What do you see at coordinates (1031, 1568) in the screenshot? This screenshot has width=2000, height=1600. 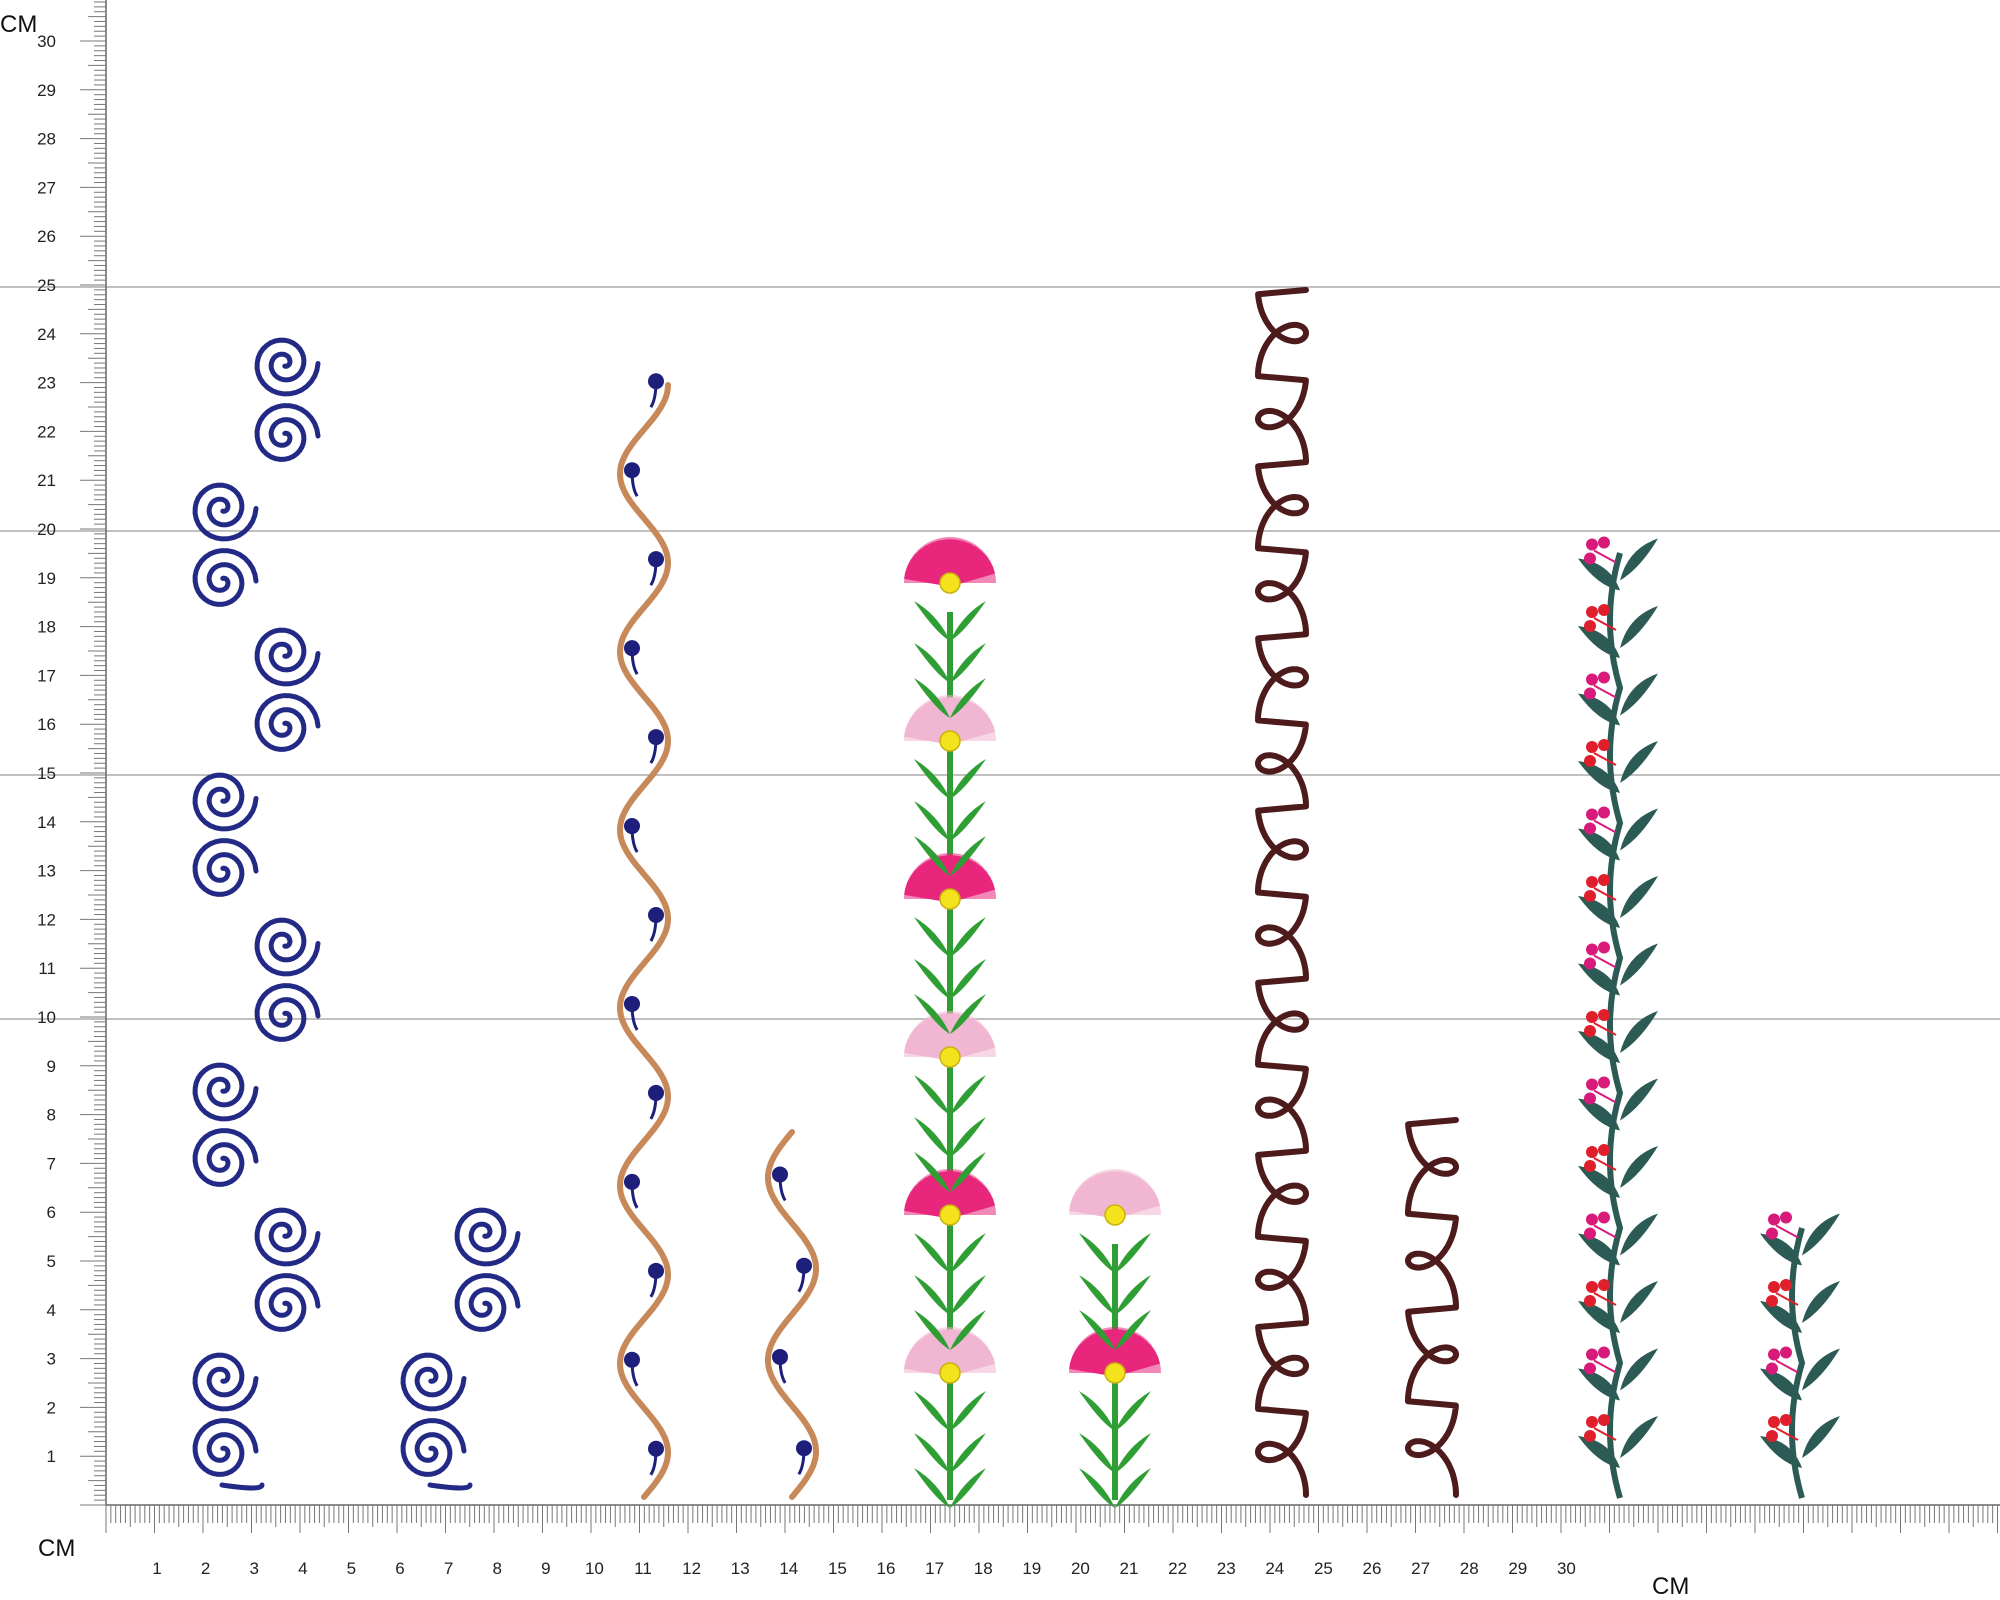 I see `horizontal-ruler-number: 19` at bounding box center [1031, 1568].